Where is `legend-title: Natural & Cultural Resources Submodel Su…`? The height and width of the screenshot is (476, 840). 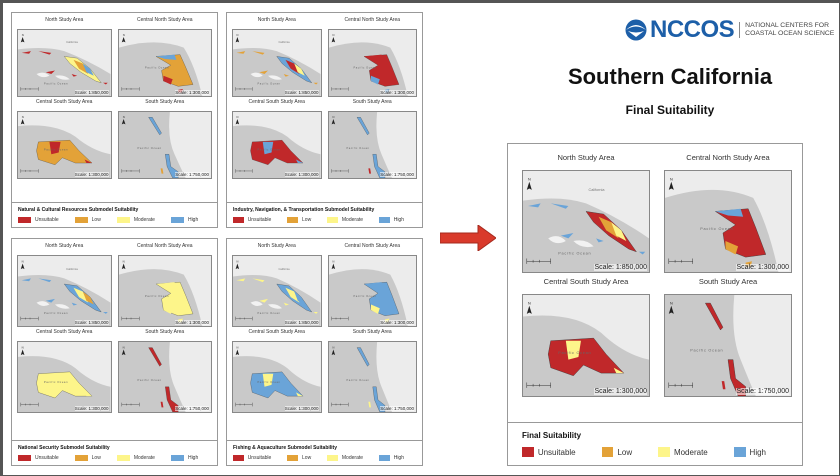
legend-title: Natural & Cultural Resources Submodel Su… is located at coordinates (78, 210).